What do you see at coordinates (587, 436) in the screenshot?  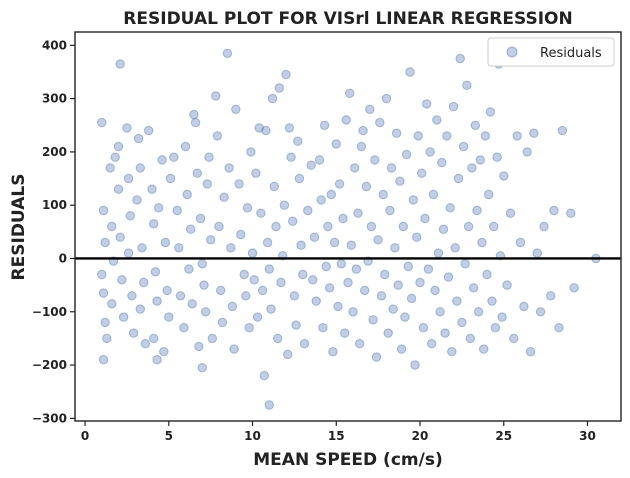 I see `x-tick-label: 30` at bounding box center [587, 436].